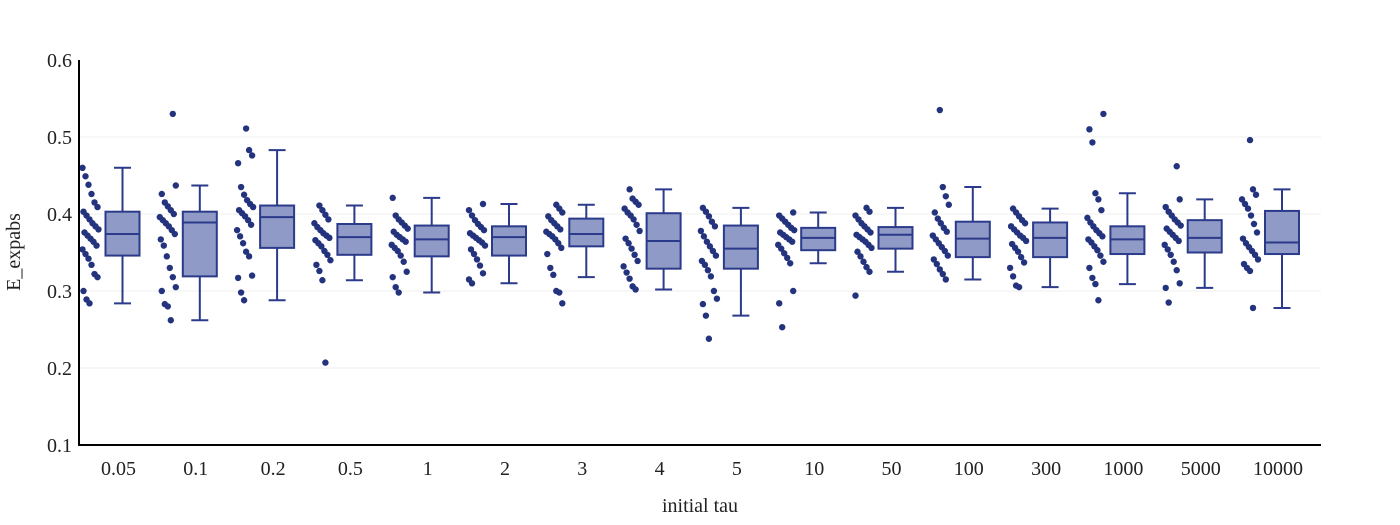  What do you see at coordinates (1278, 469) in the screenshot?
I see `x-tick-label: 10000` at bounding box center [1278, 469].